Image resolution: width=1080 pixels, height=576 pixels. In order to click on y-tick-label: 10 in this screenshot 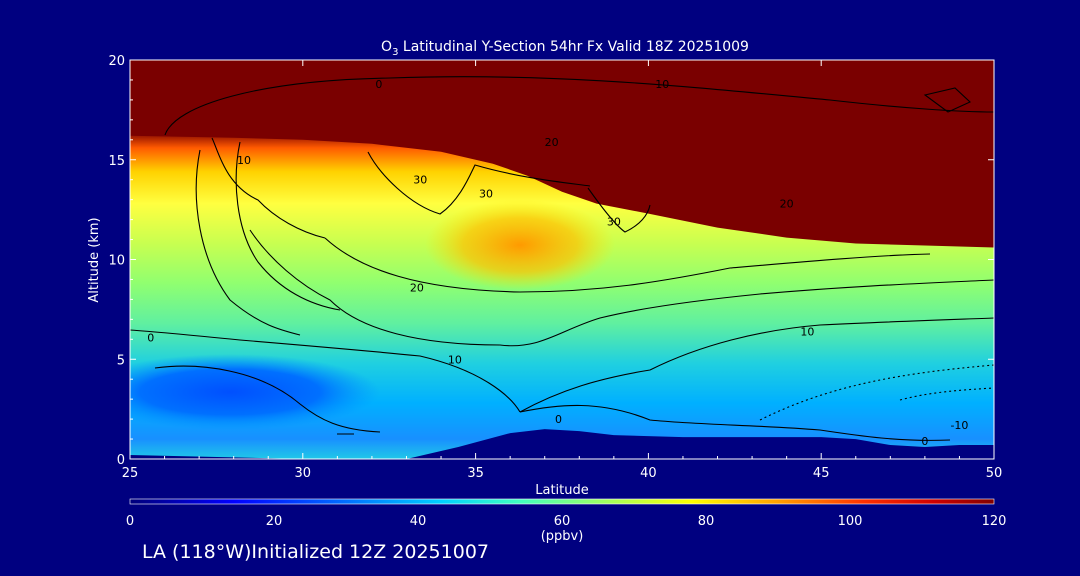, I will do `click(116, 261)`.